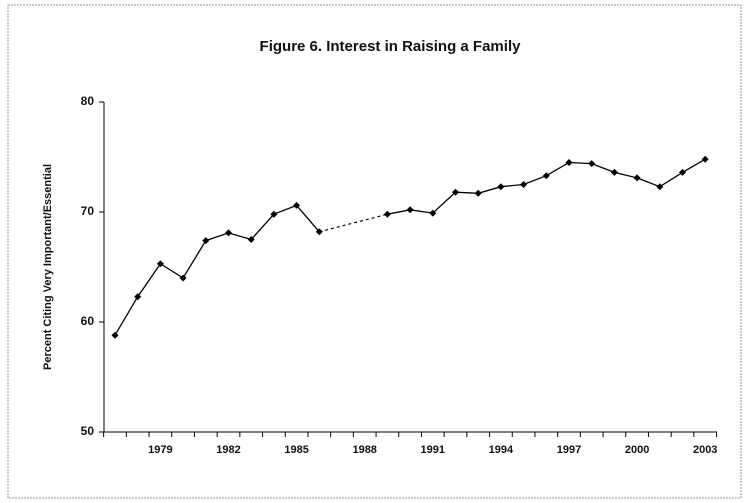  What do you see at coordinates (501, 450) in the screenshot?
I see `x-tick-label: 1994` at bounding box center [501, 450].